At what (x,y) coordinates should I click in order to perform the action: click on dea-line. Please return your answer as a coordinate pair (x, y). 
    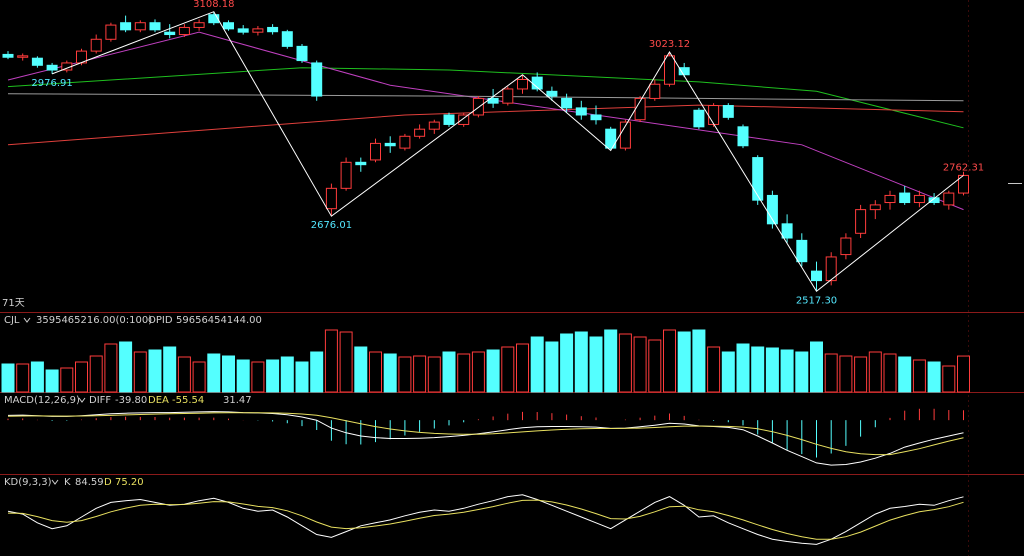
    Looking at the image, I should click on (485, 434).